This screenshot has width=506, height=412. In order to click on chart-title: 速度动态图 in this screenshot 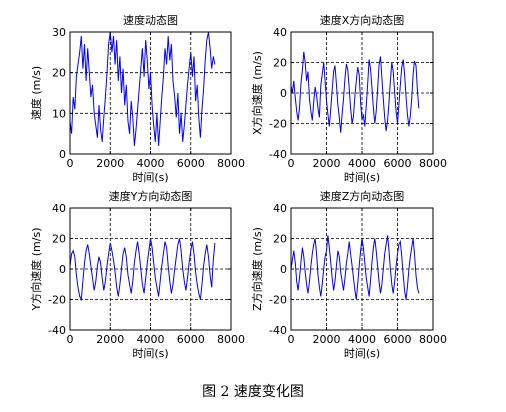, I will do `click(150, 20)`.